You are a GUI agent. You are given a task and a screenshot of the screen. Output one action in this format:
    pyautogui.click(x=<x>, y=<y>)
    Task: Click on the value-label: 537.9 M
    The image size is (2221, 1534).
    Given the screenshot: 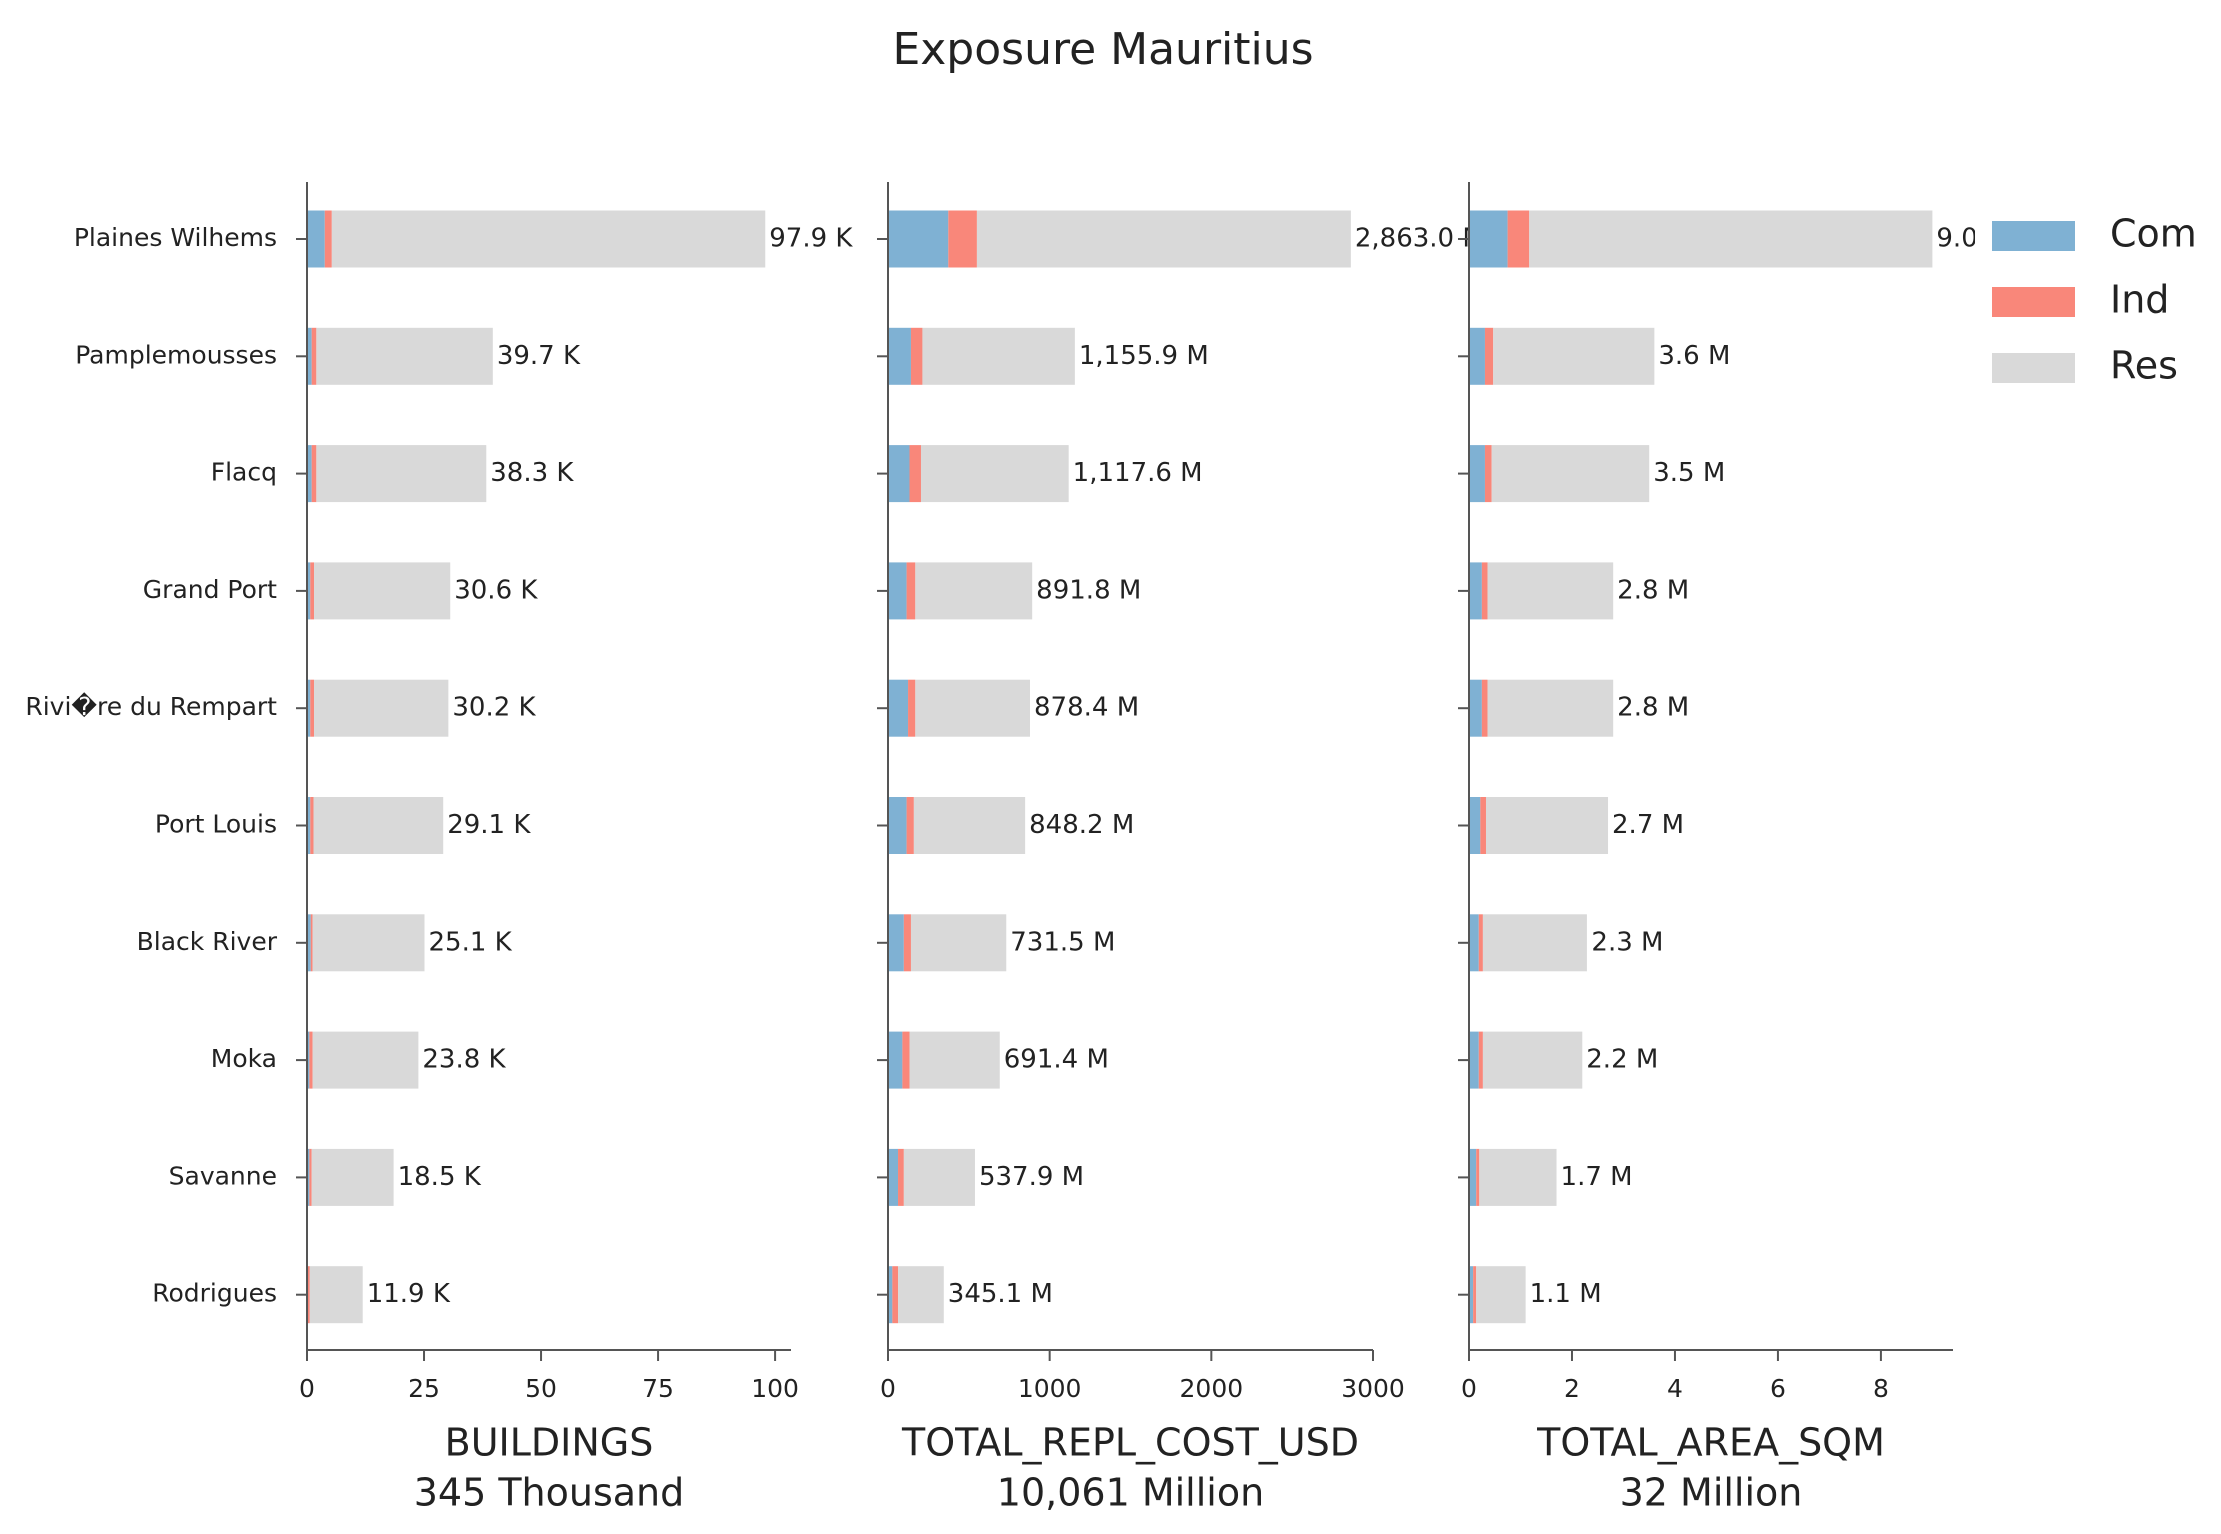 What is the action you would take?
    pyautogui.click(x=1031, y=1177)
    